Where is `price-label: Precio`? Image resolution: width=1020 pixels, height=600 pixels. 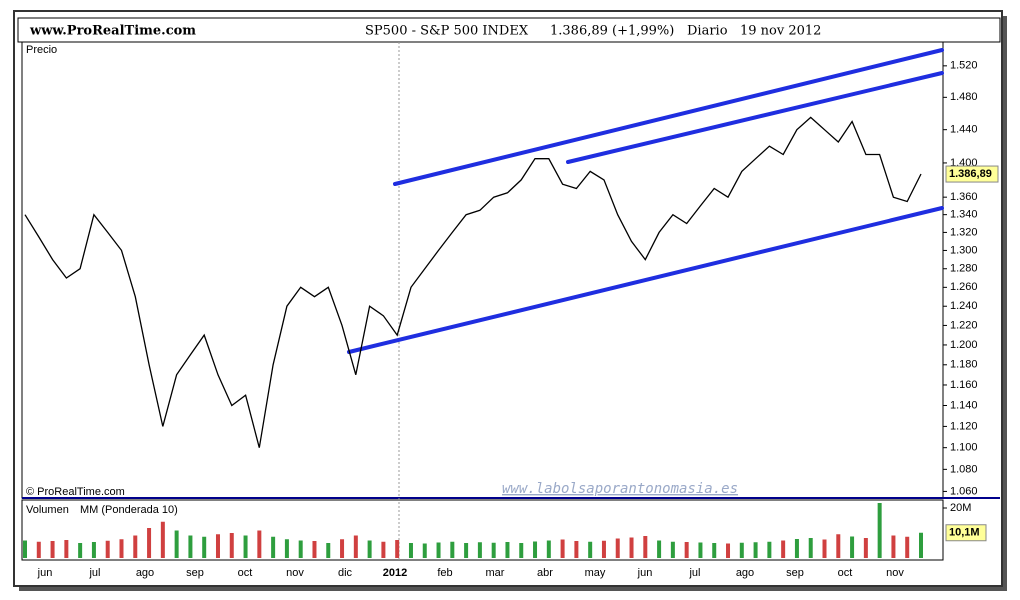
price-label: Precio is located at coordinates (41, 50).